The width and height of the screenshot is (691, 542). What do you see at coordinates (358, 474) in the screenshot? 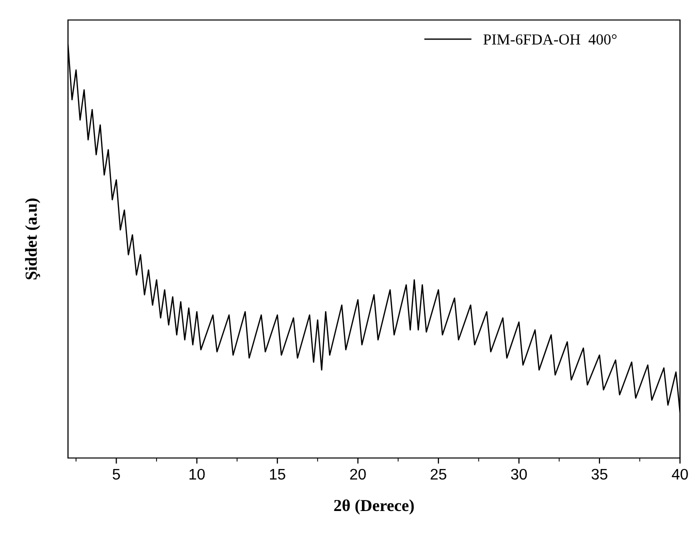
I see `x-tick-label: 20` at bounding box center [358, 474].